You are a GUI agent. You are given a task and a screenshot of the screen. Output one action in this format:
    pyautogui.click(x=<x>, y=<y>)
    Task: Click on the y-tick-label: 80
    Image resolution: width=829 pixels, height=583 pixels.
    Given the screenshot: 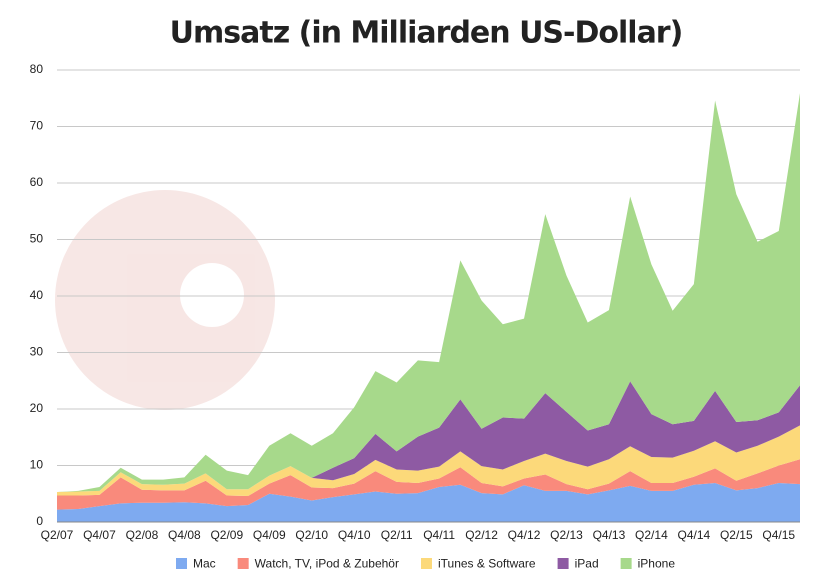 What is the action you would take?
    pyautogui.click(x=37, y=69)
    